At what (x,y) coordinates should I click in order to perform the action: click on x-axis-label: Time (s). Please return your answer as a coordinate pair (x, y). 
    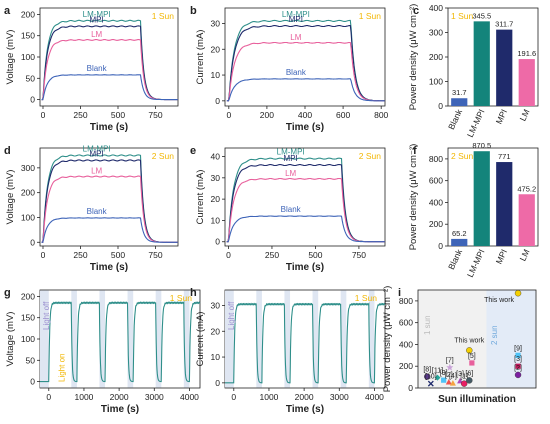
    Looking at the image, I should click on (120, 409).